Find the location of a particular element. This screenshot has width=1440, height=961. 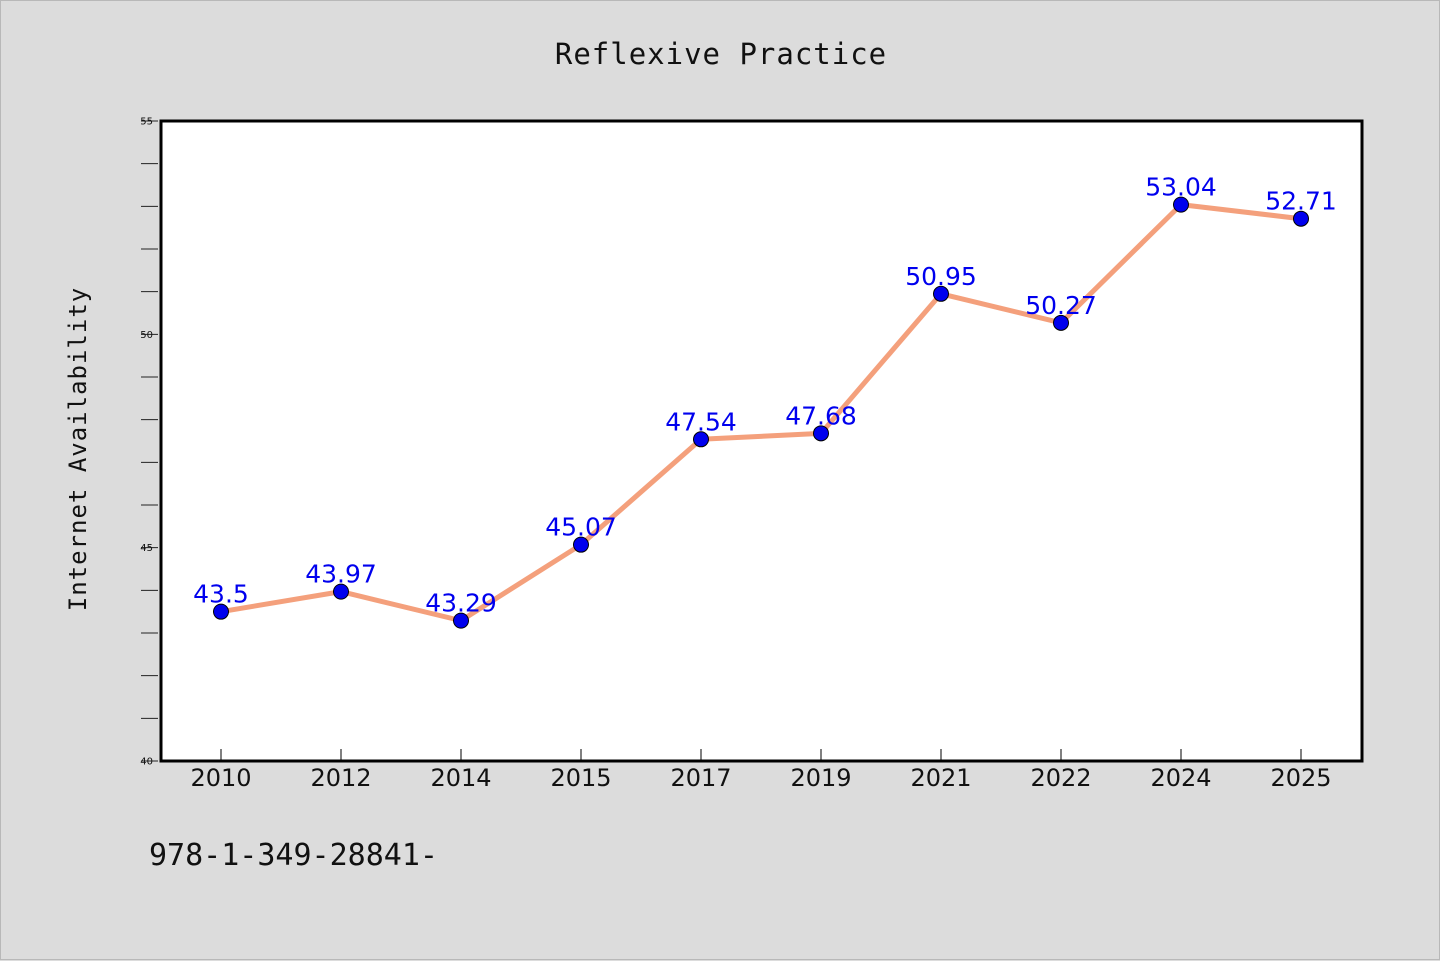

data-label: 47.68 is located at coordinates (821, 415).